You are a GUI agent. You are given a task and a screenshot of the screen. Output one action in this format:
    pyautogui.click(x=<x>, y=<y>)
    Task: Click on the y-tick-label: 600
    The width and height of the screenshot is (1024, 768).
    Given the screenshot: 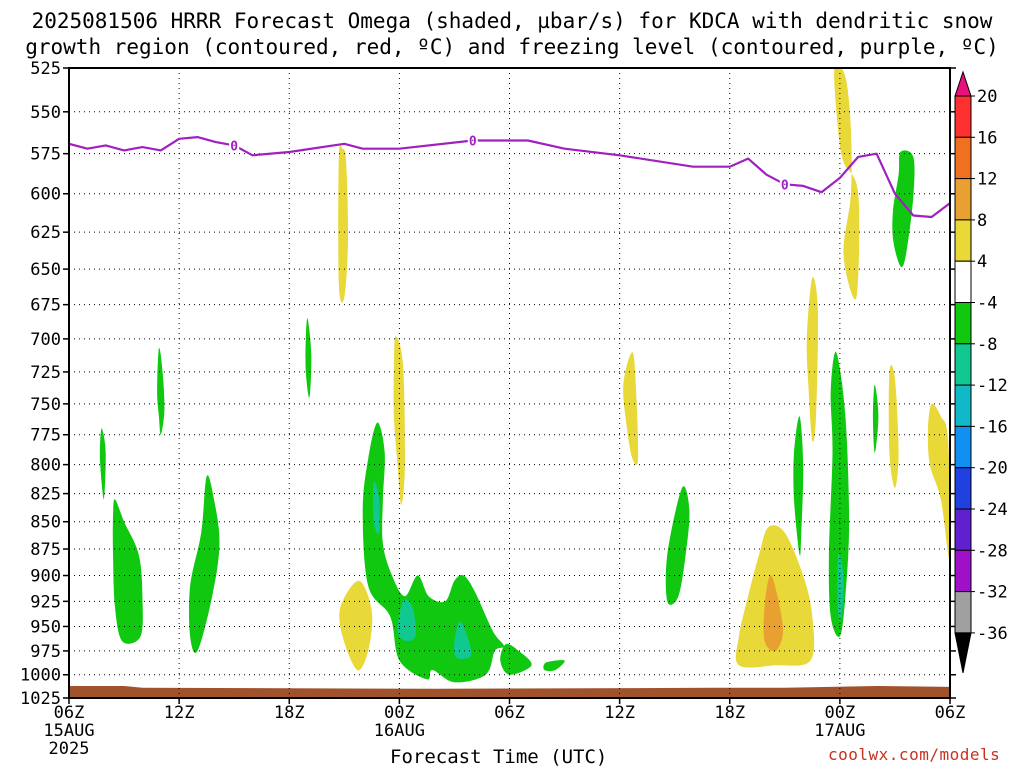 What is the action you would take?
    pyautogui.click(x=45, y=195)
    